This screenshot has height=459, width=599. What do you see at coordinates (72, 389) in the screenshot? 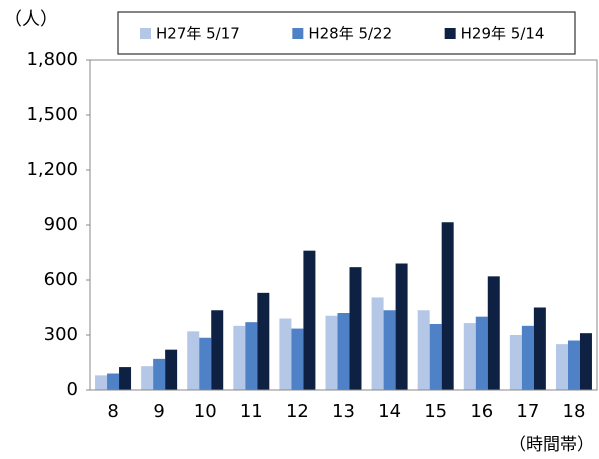
I see `y-tick-label: 0` at bounding box center [72, 389].